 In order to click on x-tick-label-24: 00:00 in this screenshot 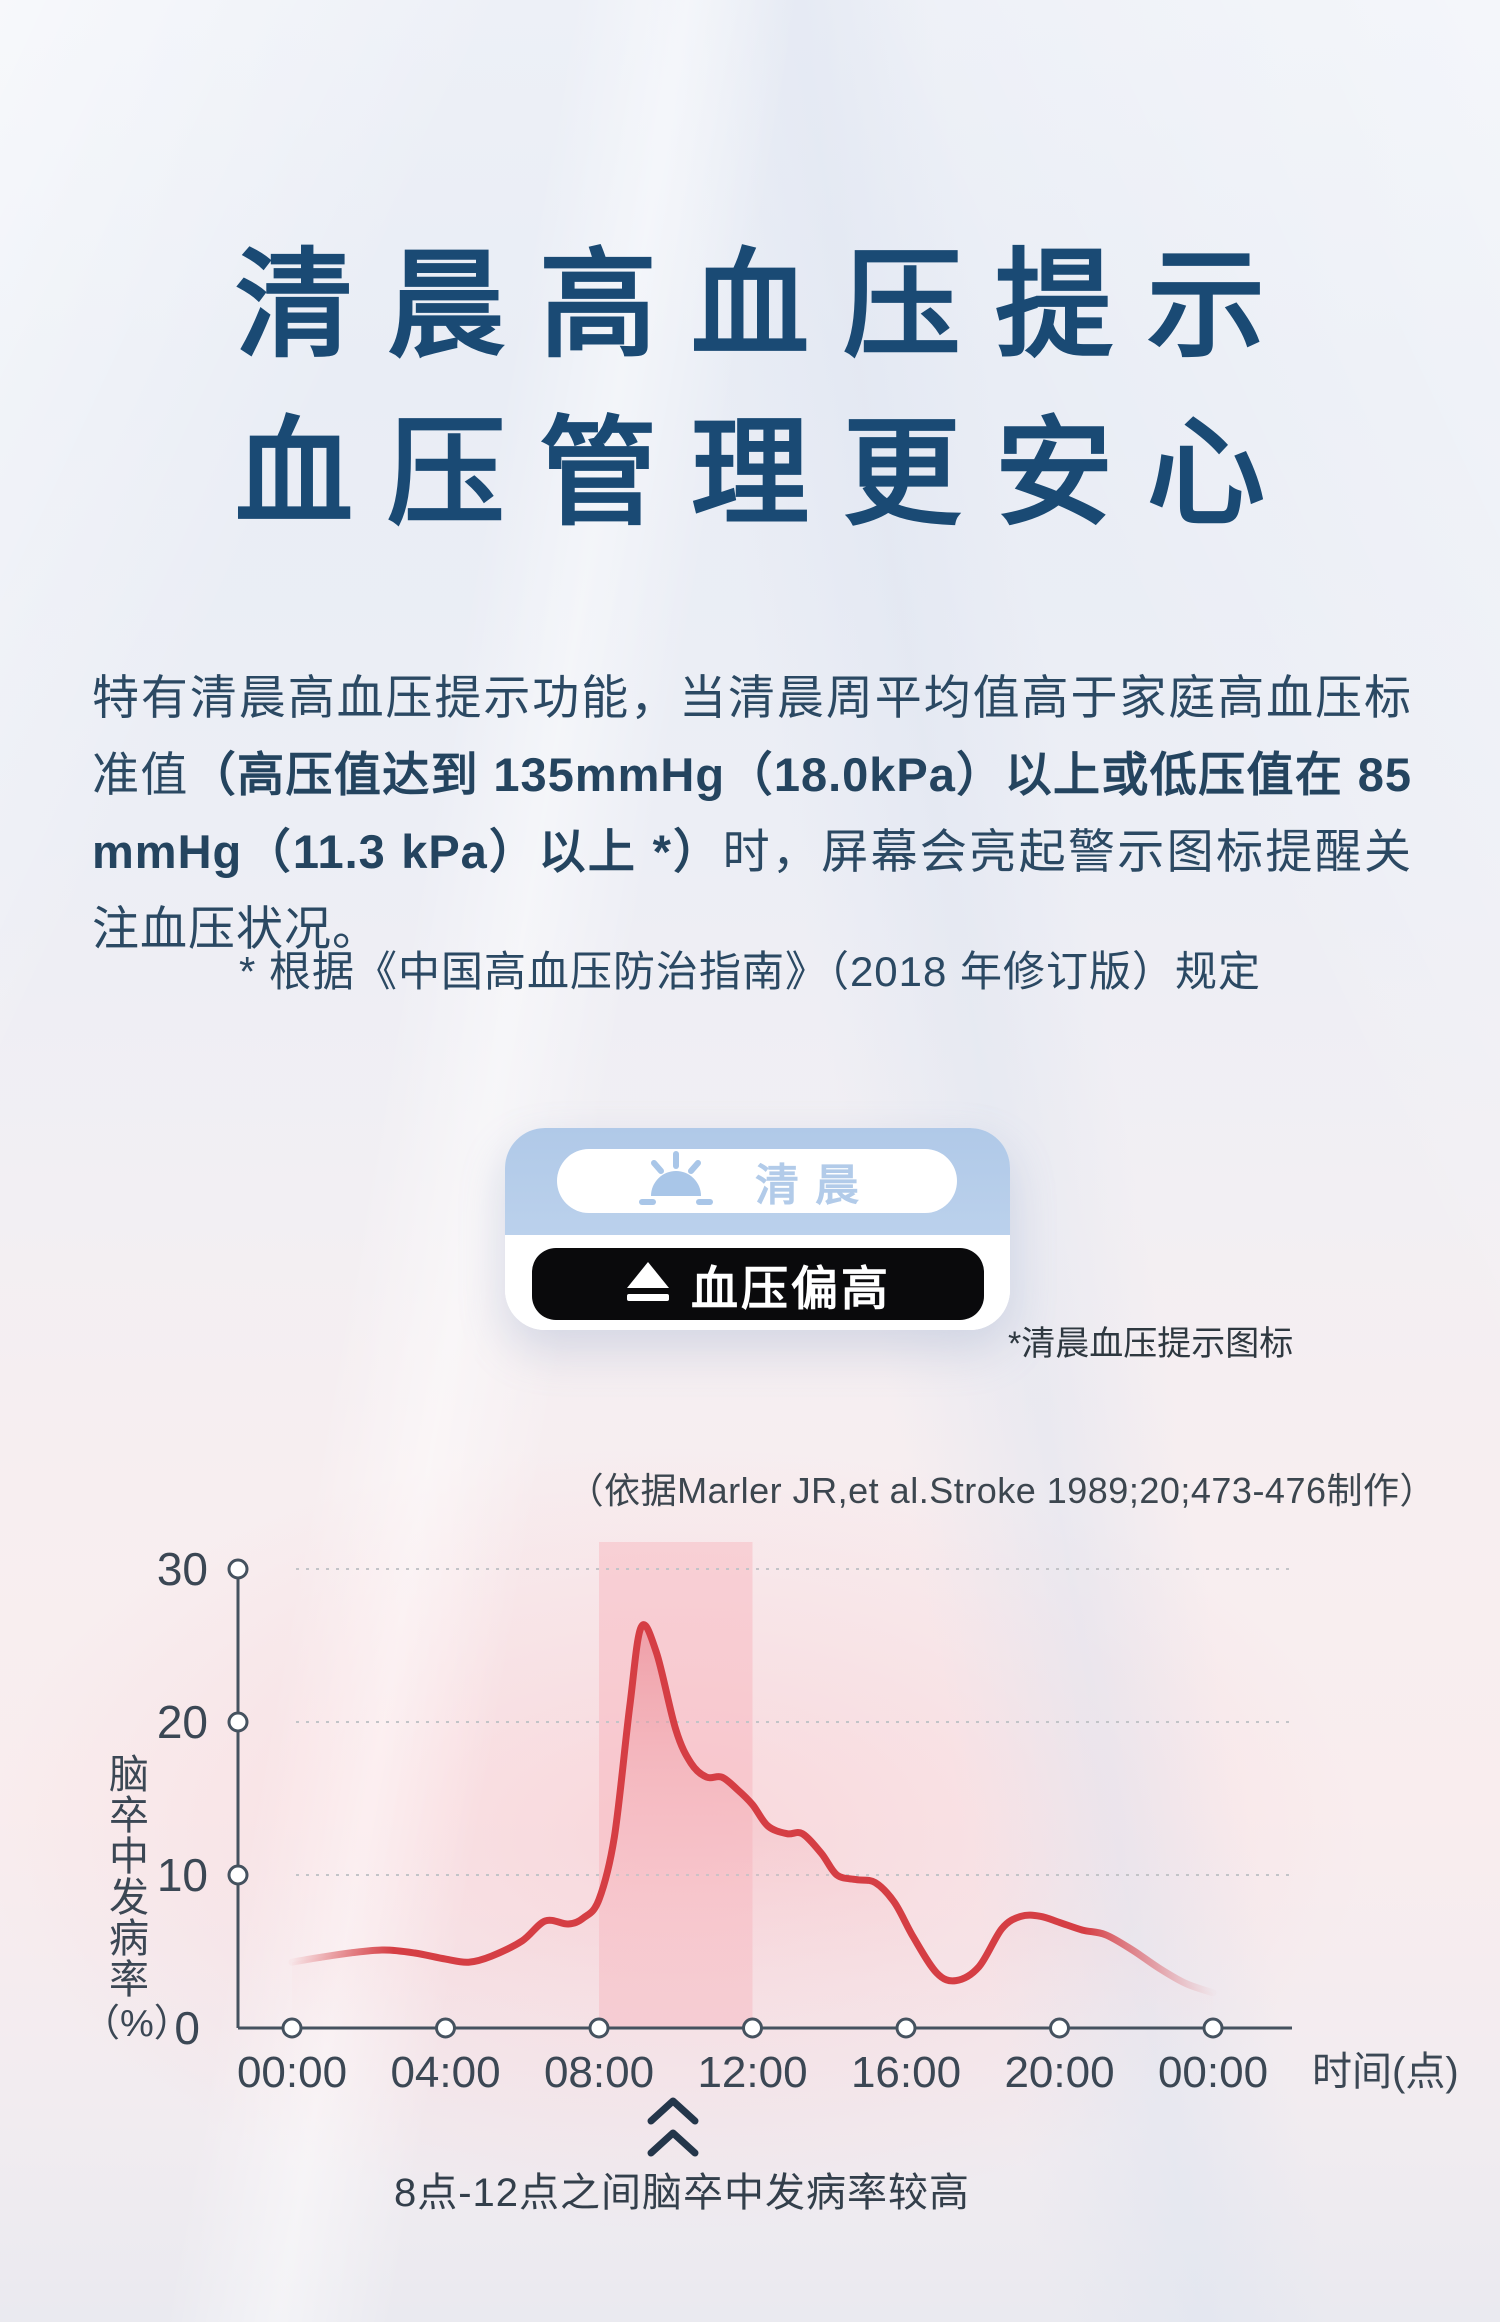, I will do `click(1213, 2072)`.